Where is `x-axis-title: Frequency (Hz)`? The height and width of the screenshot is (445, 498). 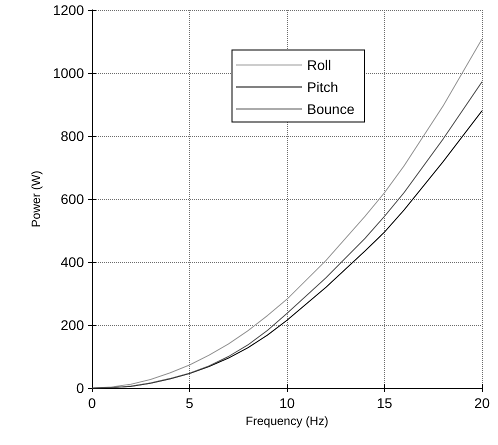
x-axis-title: Frequency (Hz) is located at coordinates (287, 421).